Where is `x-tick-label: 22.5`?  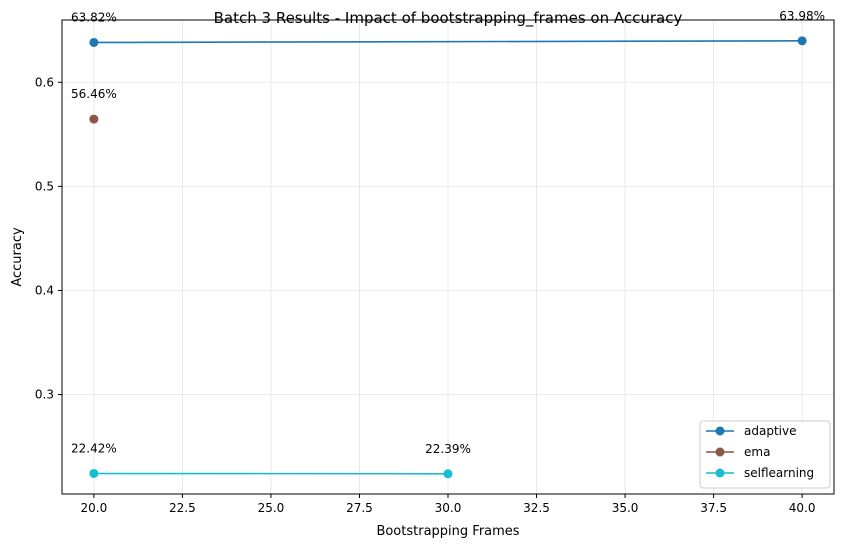 x-tick-label: 22.5 is located at coordinates (182, 508).